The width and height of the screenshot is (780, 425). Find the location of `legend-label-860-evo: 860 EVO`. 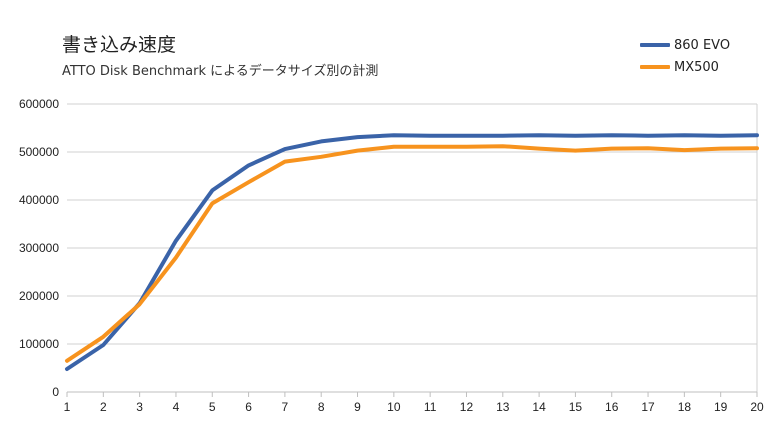

legend-label-860-evo: 860 EVO is located at coordinates (702, 45).